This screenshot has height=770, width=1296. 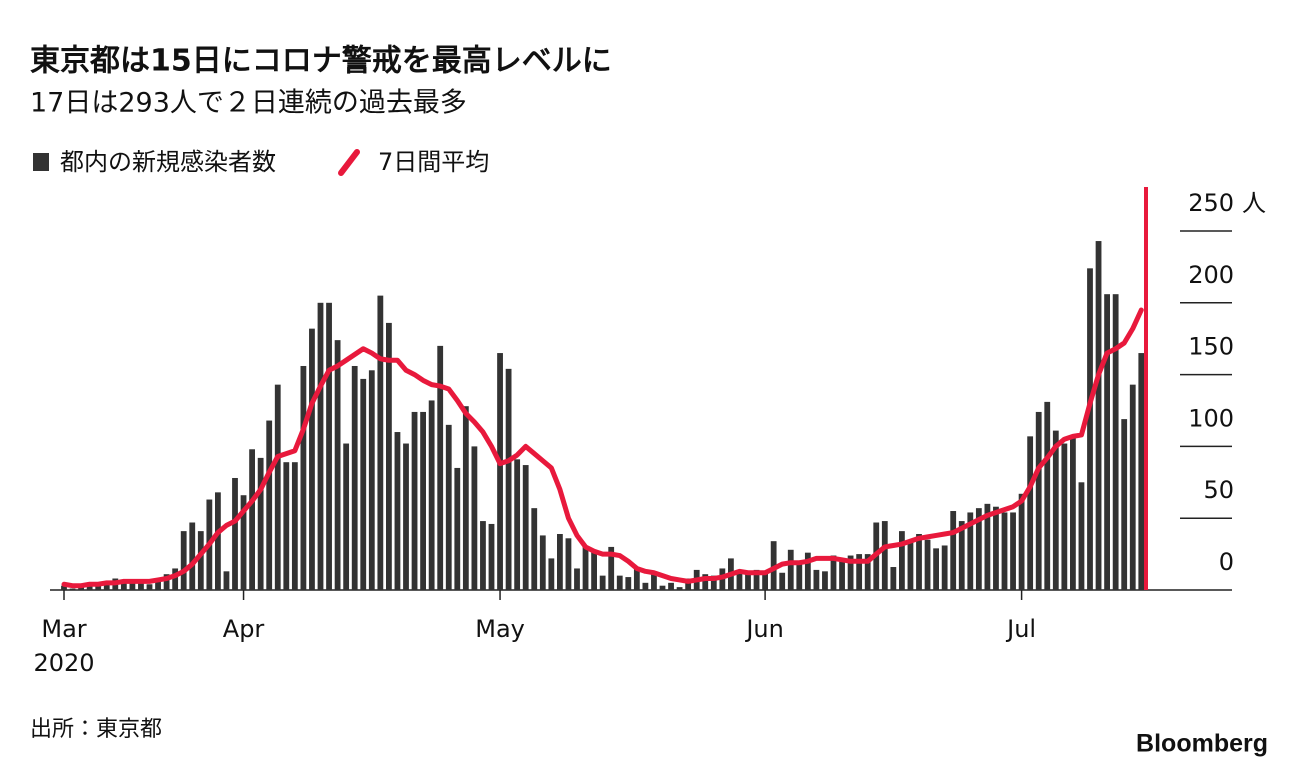 I want to click on x-tick-label: Jun, so click(x=764, y=629).